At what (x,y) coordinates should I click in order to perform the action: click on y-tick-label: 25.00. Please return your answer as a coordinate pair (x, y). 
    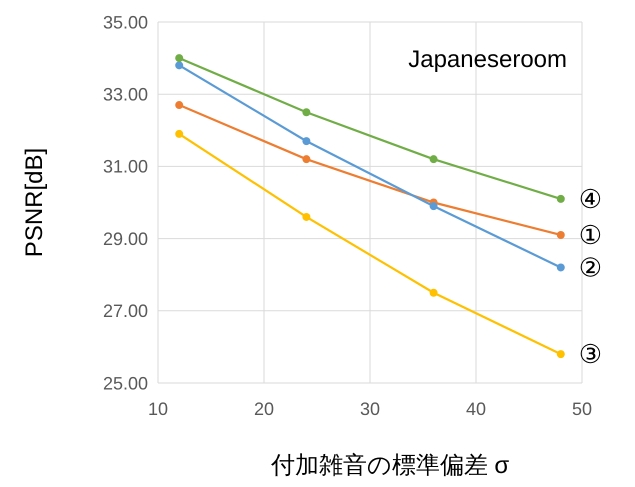
    Looking at the image, I should click on (125, 383).